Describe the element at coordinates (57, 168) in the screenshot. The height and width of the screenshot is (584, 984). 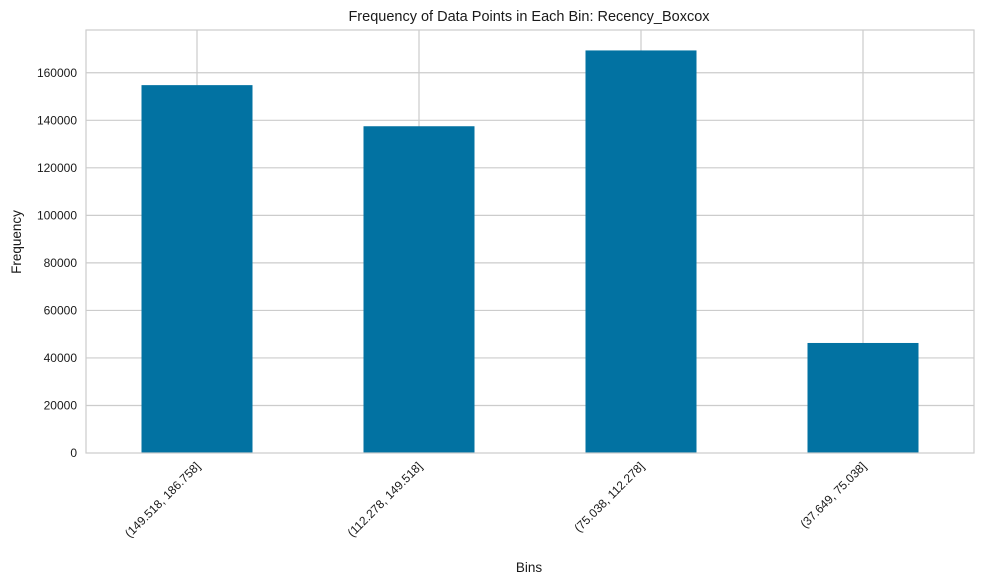
I see `y-tick-label: 120000` at that location.